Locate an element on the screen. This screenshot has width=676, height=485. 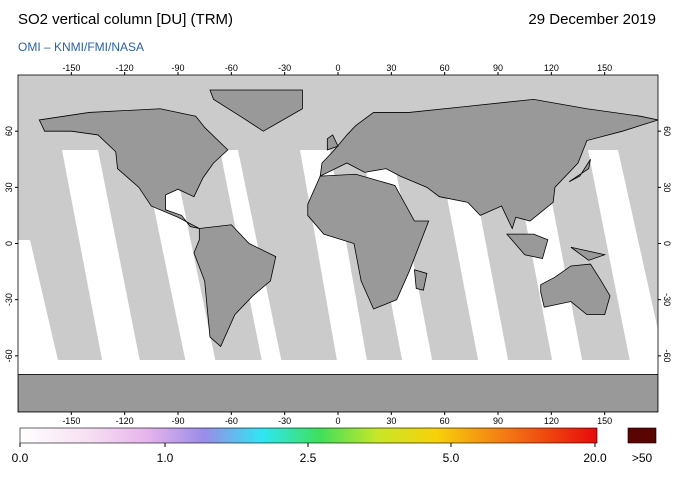
date: 29 December 2019 is located at coordinates (592, 19).